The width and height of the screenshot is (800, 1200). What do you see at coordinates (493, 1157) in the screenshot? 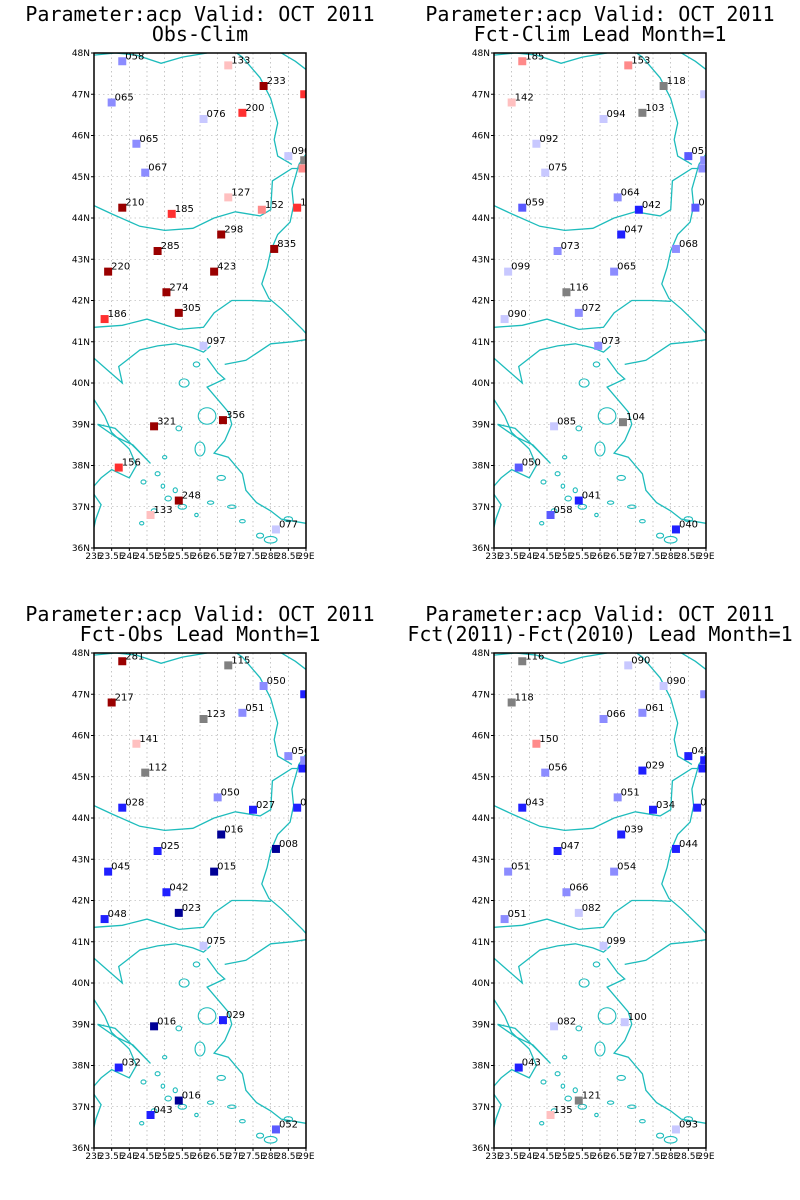
I see `lon-tick-label: 23E` at bounding box center [493, 1157].